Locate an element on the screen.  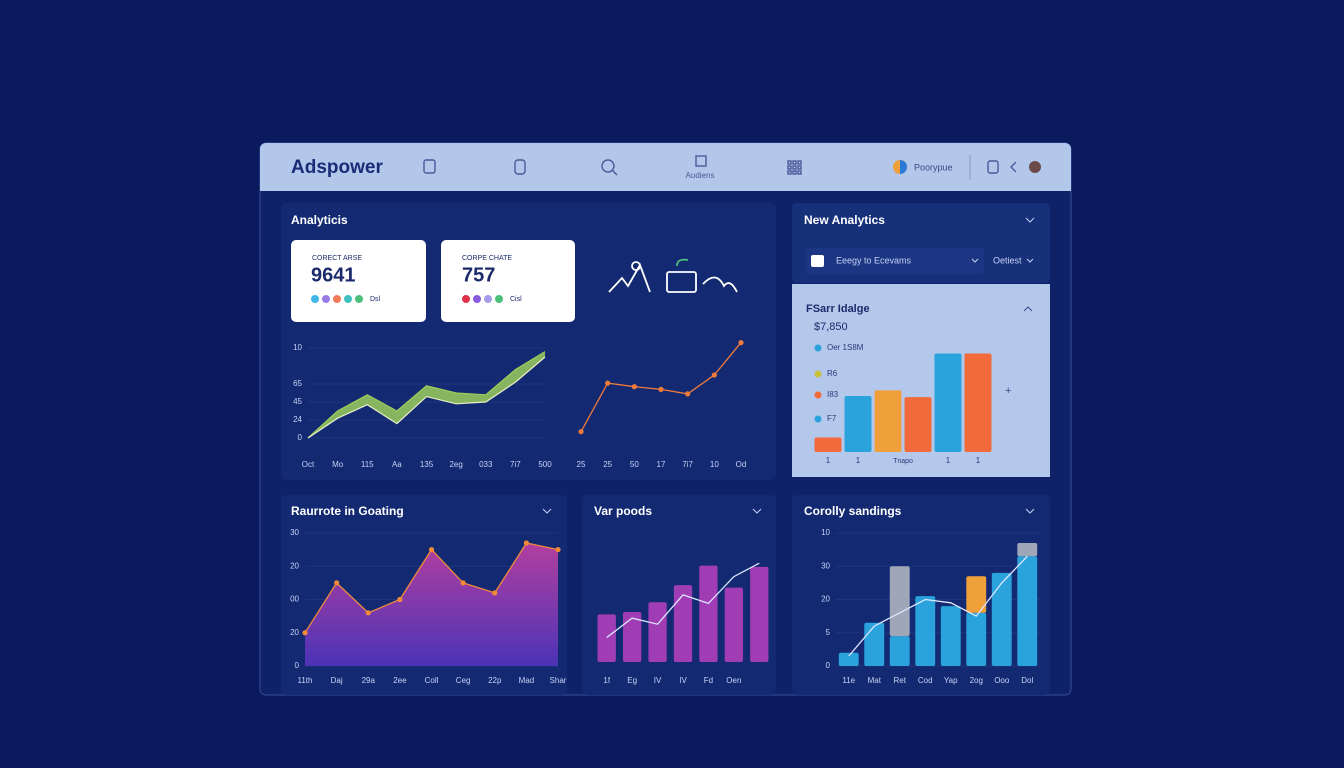
card-label: CORECT ARSE is located at coordinates (337, 258).